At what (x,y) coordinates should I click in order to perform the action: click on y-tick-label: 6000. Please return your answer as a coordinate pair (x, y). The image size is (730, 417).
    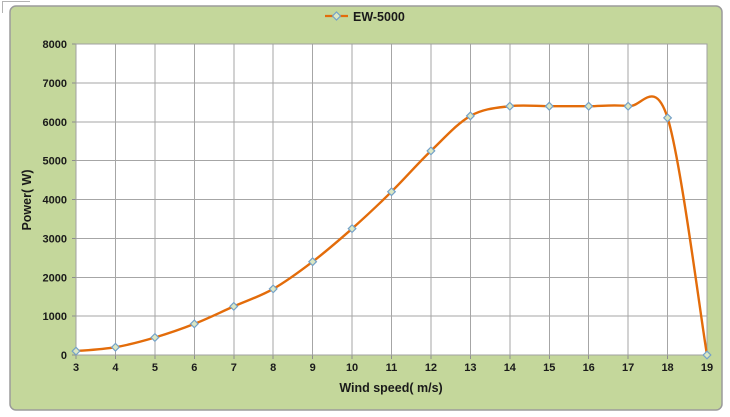
    Looking at the image, I should click on (55, 123).